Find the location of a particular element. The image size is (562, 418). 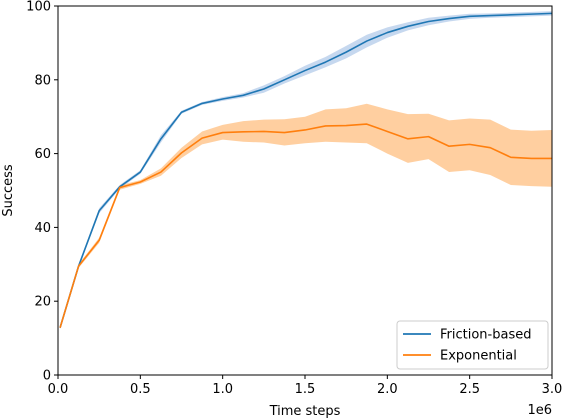

x-axis-label: Time steps is located at coordinates (305, 411).